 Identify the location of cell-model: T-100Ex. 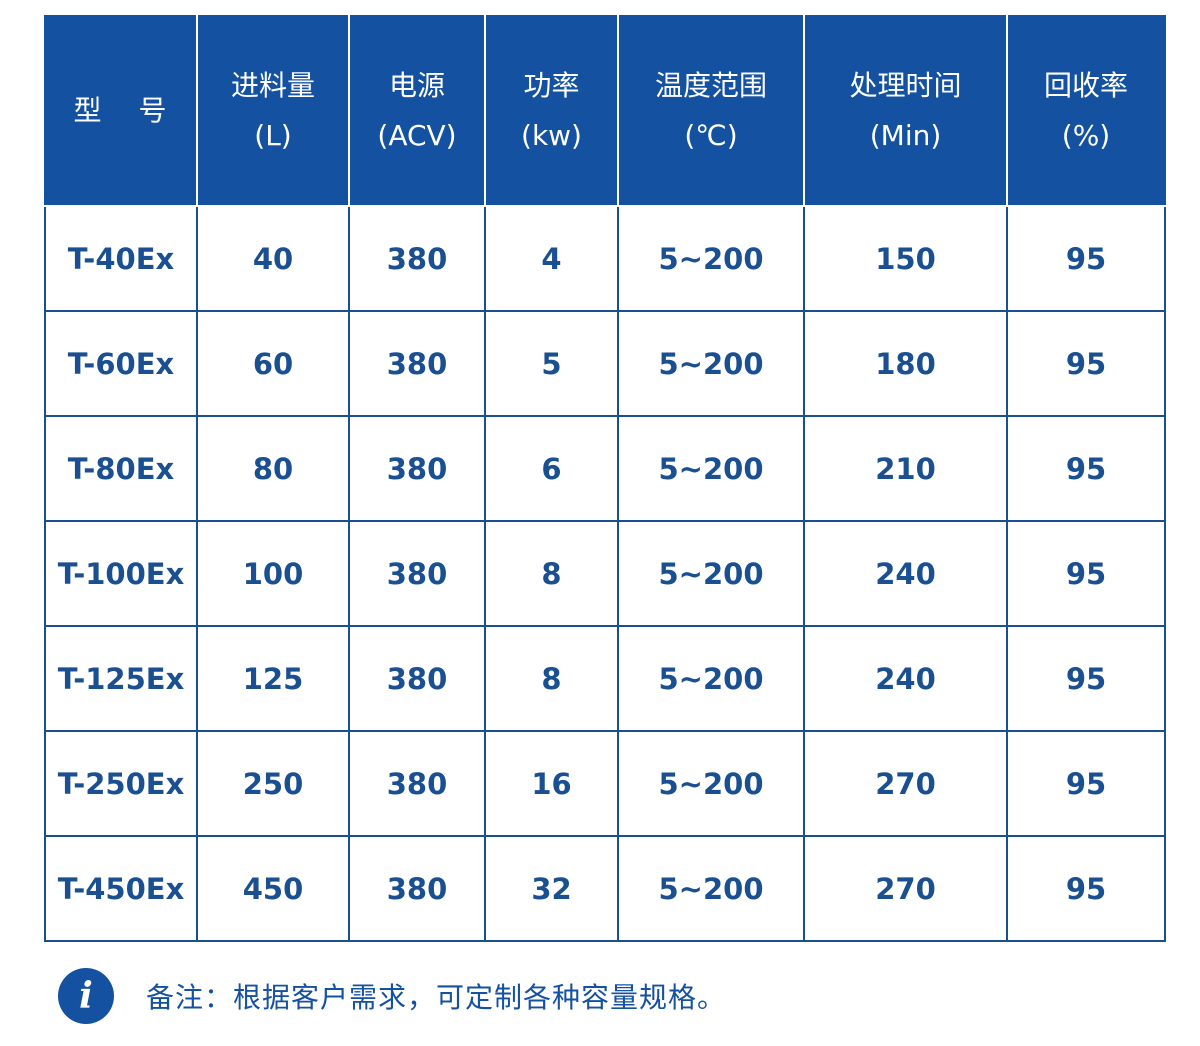
(121, 573).